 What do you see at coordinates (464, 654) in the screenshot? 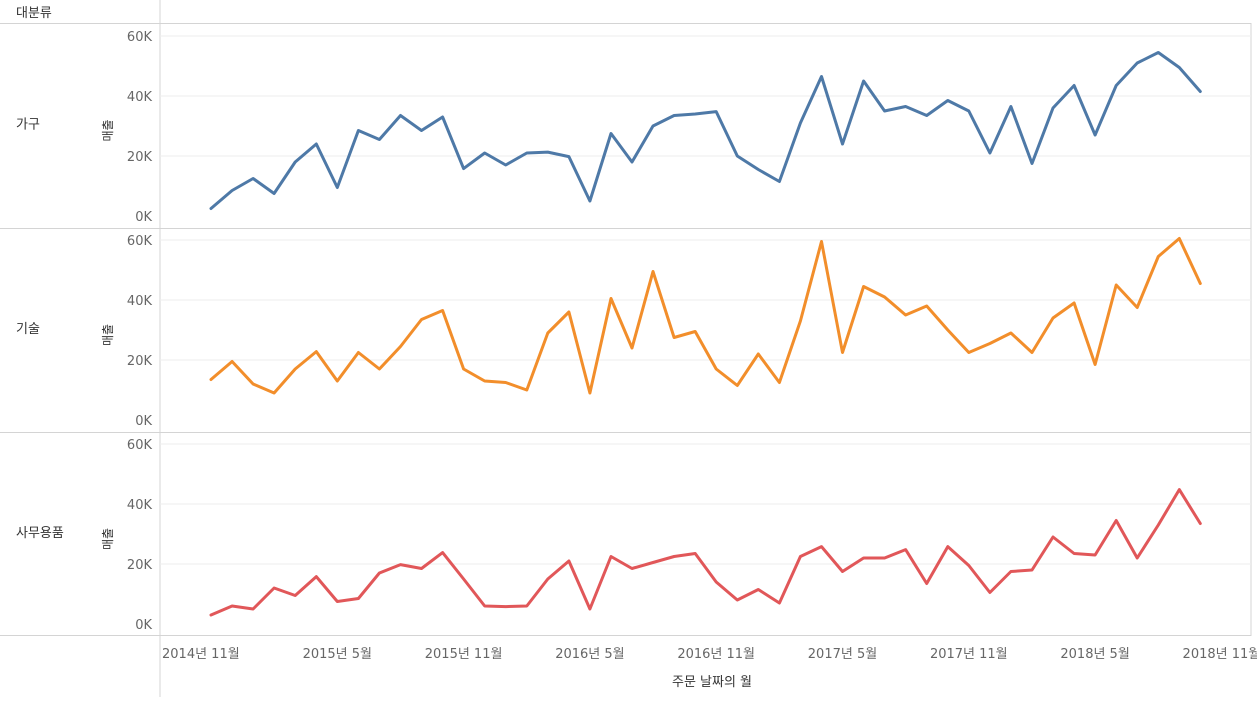
I see `x-tick-label: 2015년 11월` at bounding box center [464, 654].